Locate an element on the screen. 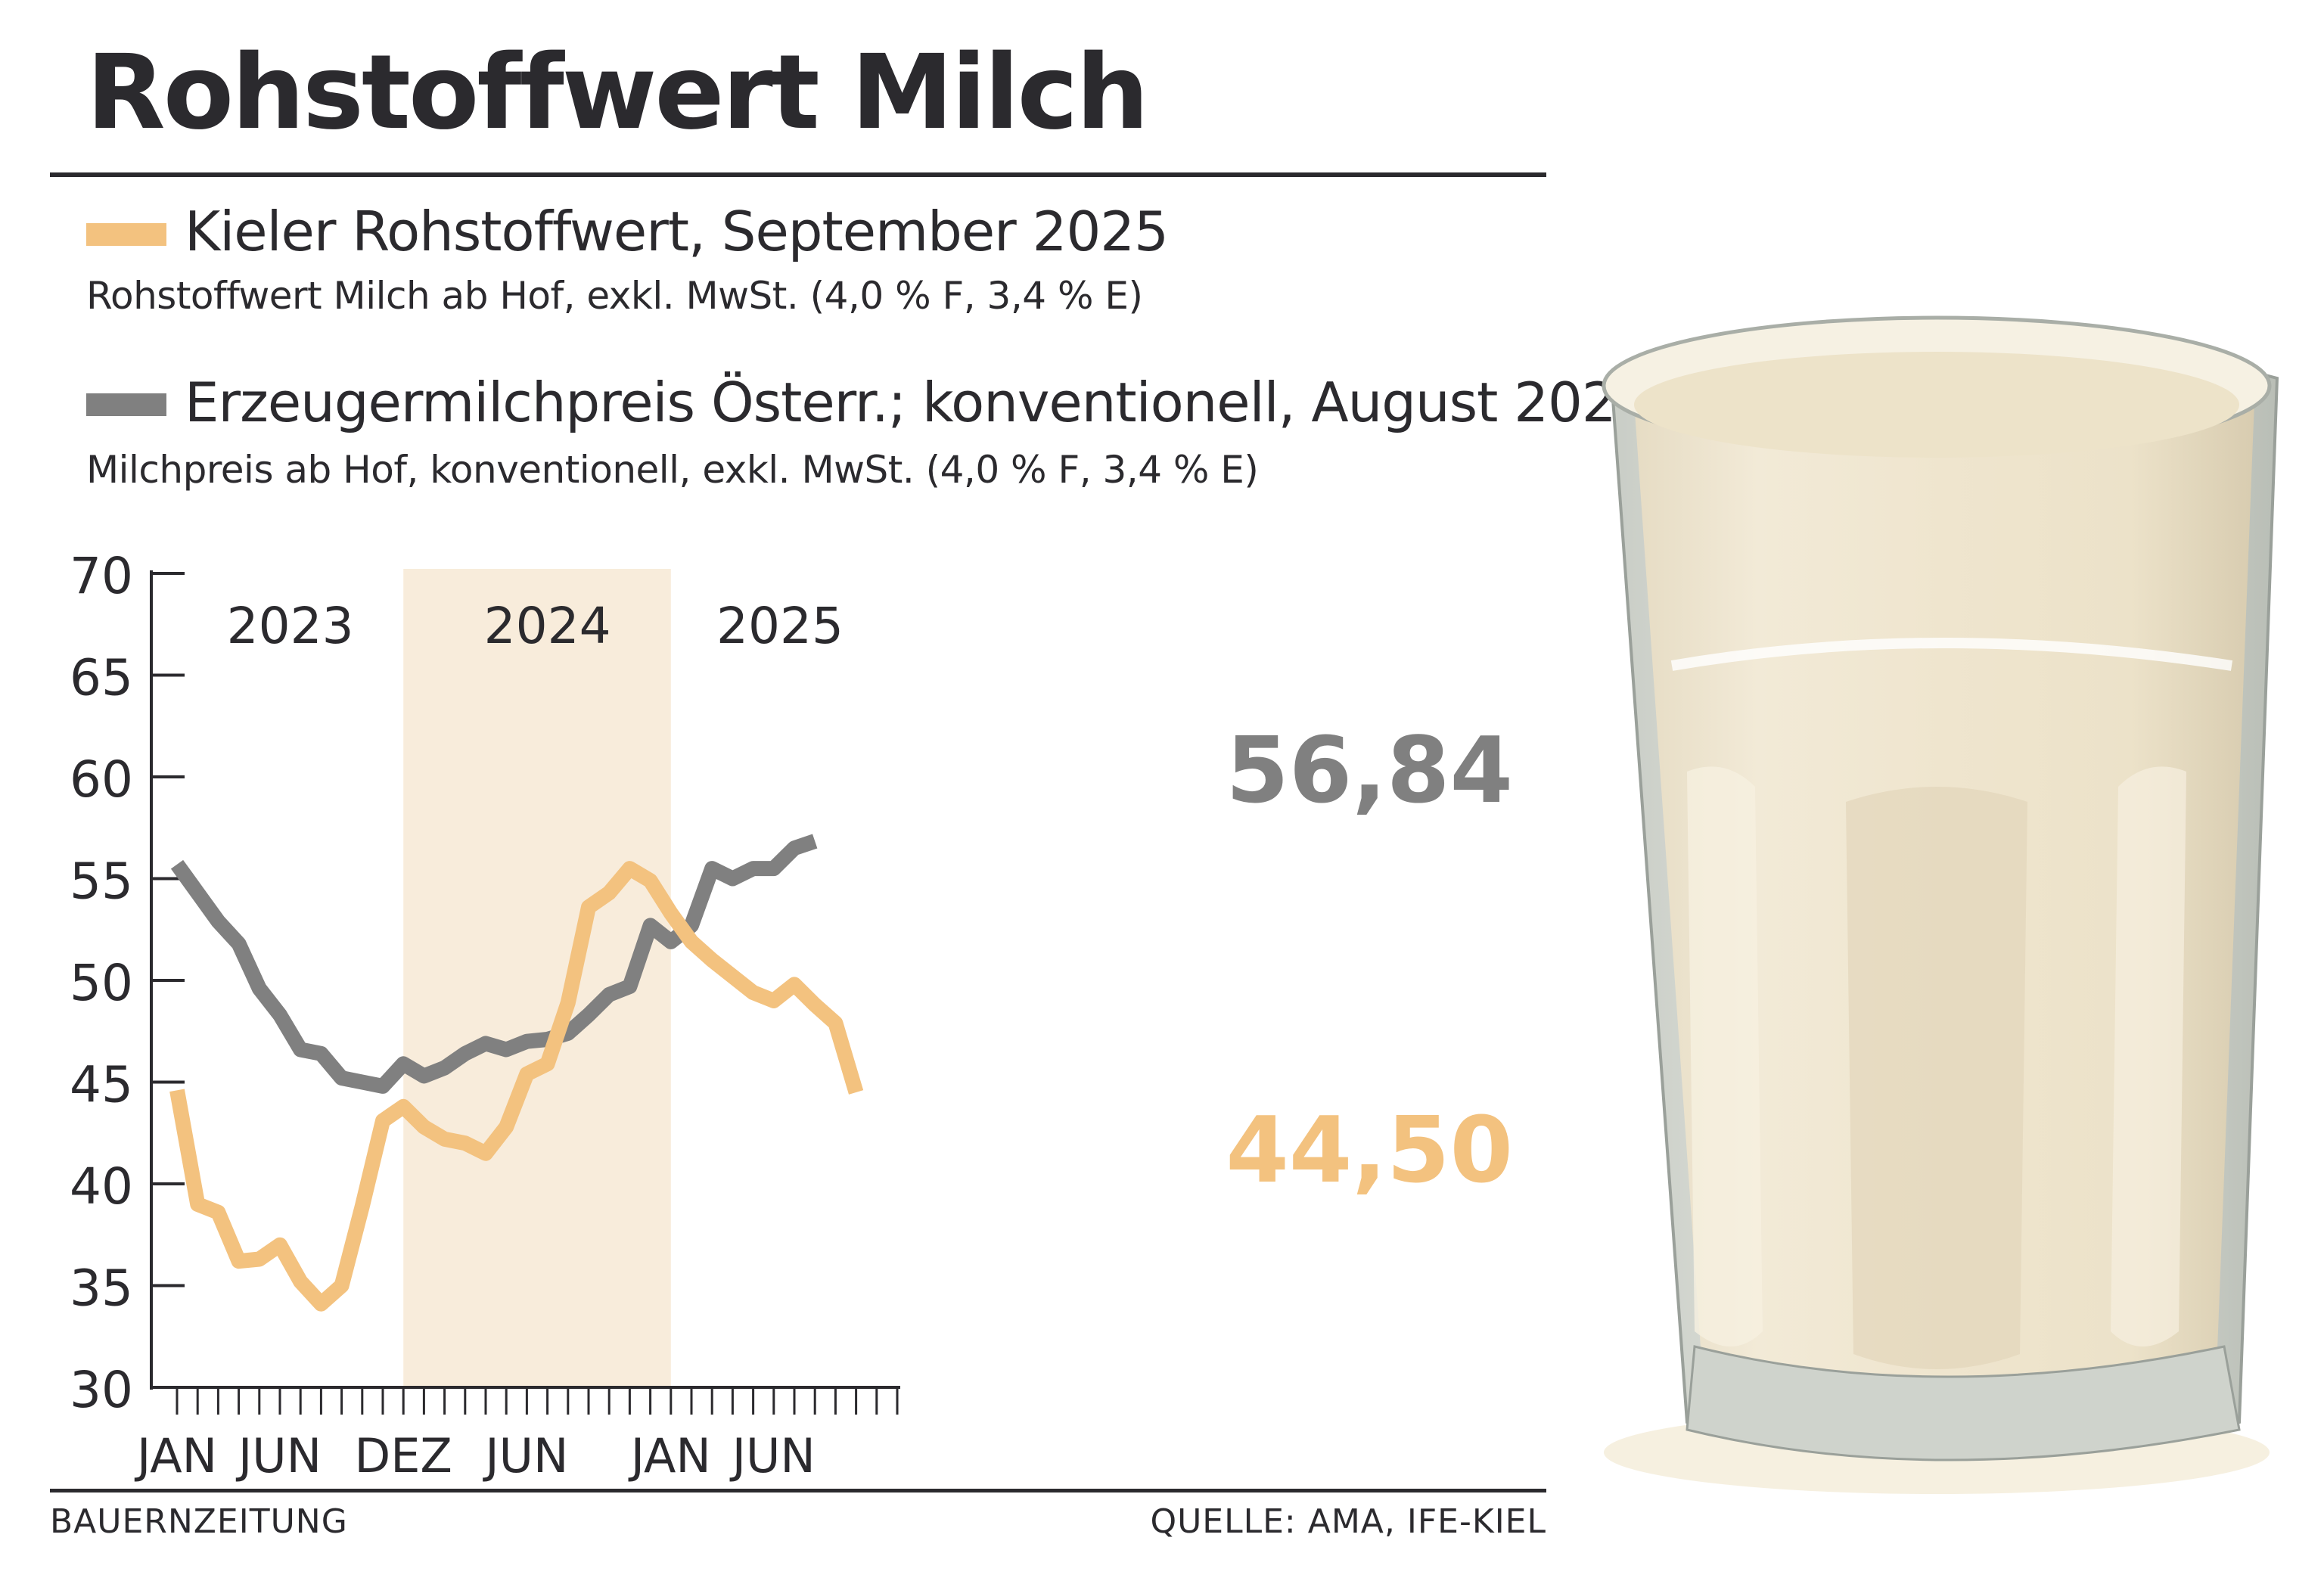 This screenshot has height=1581, width=2324. legend-swatch-kieler is located at coordinates (126, 235).